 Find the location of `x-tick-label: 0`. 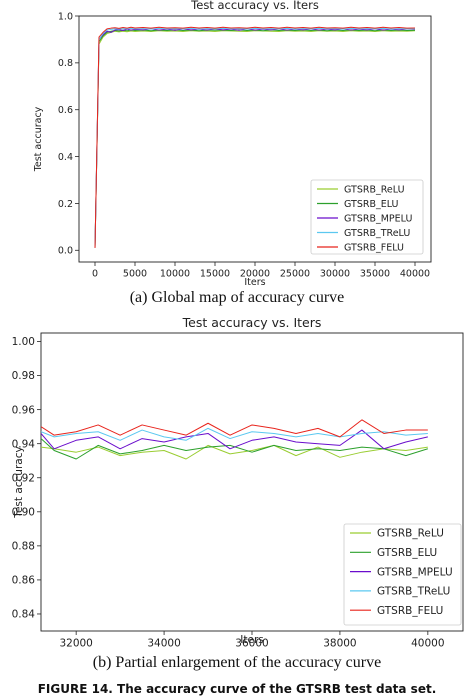

x-tick-label: 0 is located at coordinates (95, 274).